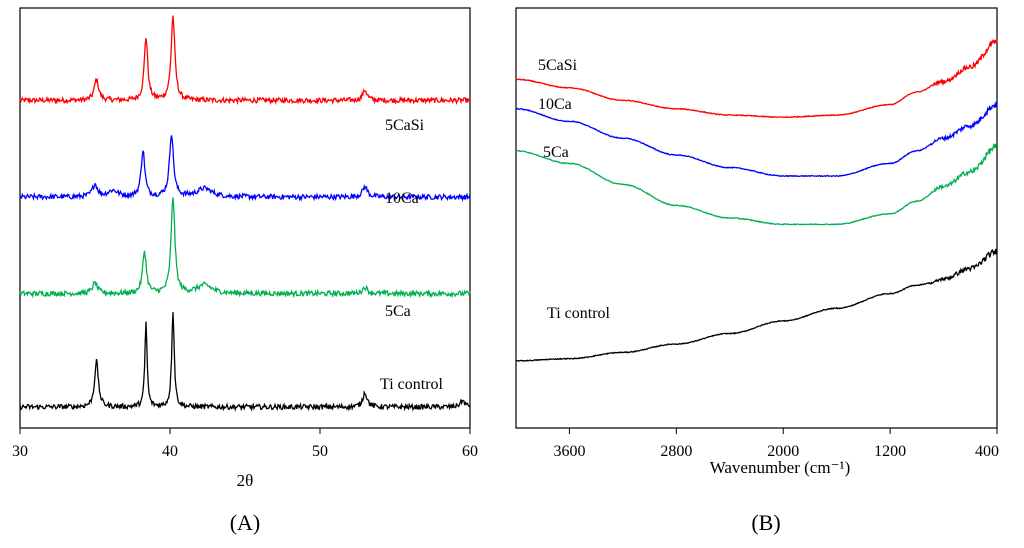 The width and height of the screenshot is (1024, 548). What do you see at coordinates (245, 362) in the screenshot?
I see `panel-a-series-ti-control` at bounding box center [245, 362].